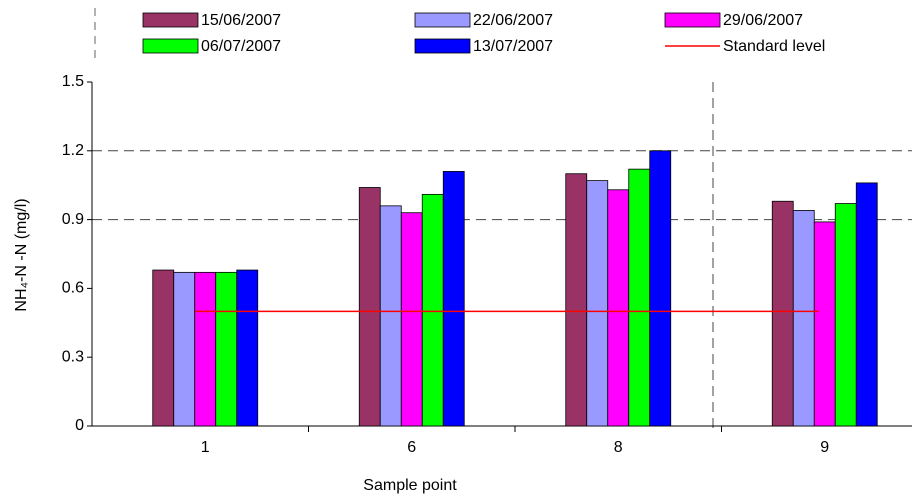 This screenshot has width=912, height=503. What do you see at coordinates (513, 46) in the screenshot?
I see `legend-label: 13/07/2007` at bounding box center [513, 46].